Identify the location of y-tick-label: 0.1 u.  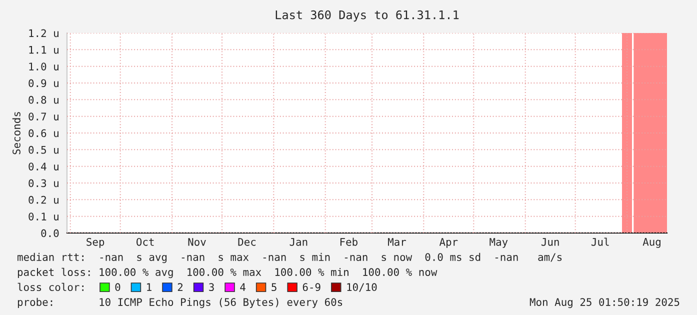
(43, 216).